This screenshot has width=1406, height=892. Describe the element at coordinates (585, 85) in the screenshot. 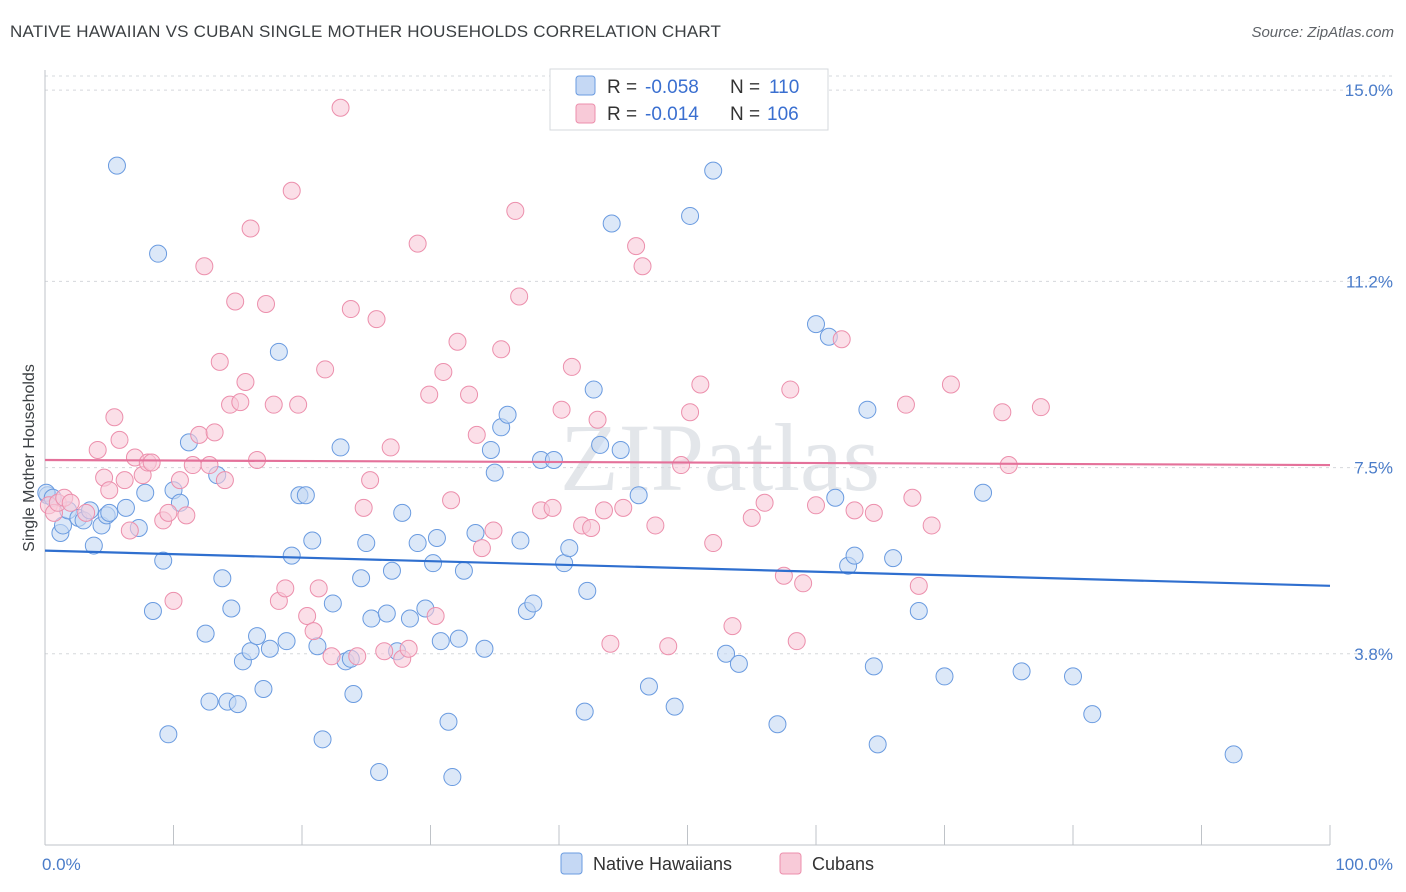

I see `legend-swatch-native-hawaiians` at that location.